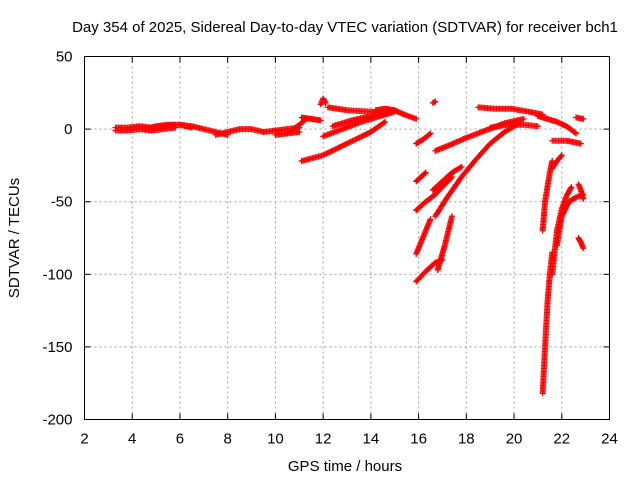 The width and height of the screenshot is (640, 480). I want to click on x-tick-label: 16, so click(418, 439).